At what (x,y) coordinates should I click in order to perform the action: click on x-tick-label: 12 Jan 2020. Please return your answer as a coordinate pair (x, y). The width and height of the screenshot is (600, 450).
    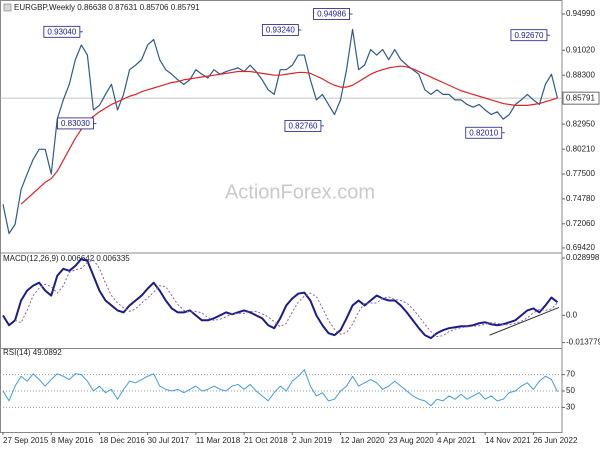
    Looking at the image, I should click on (363, 440).